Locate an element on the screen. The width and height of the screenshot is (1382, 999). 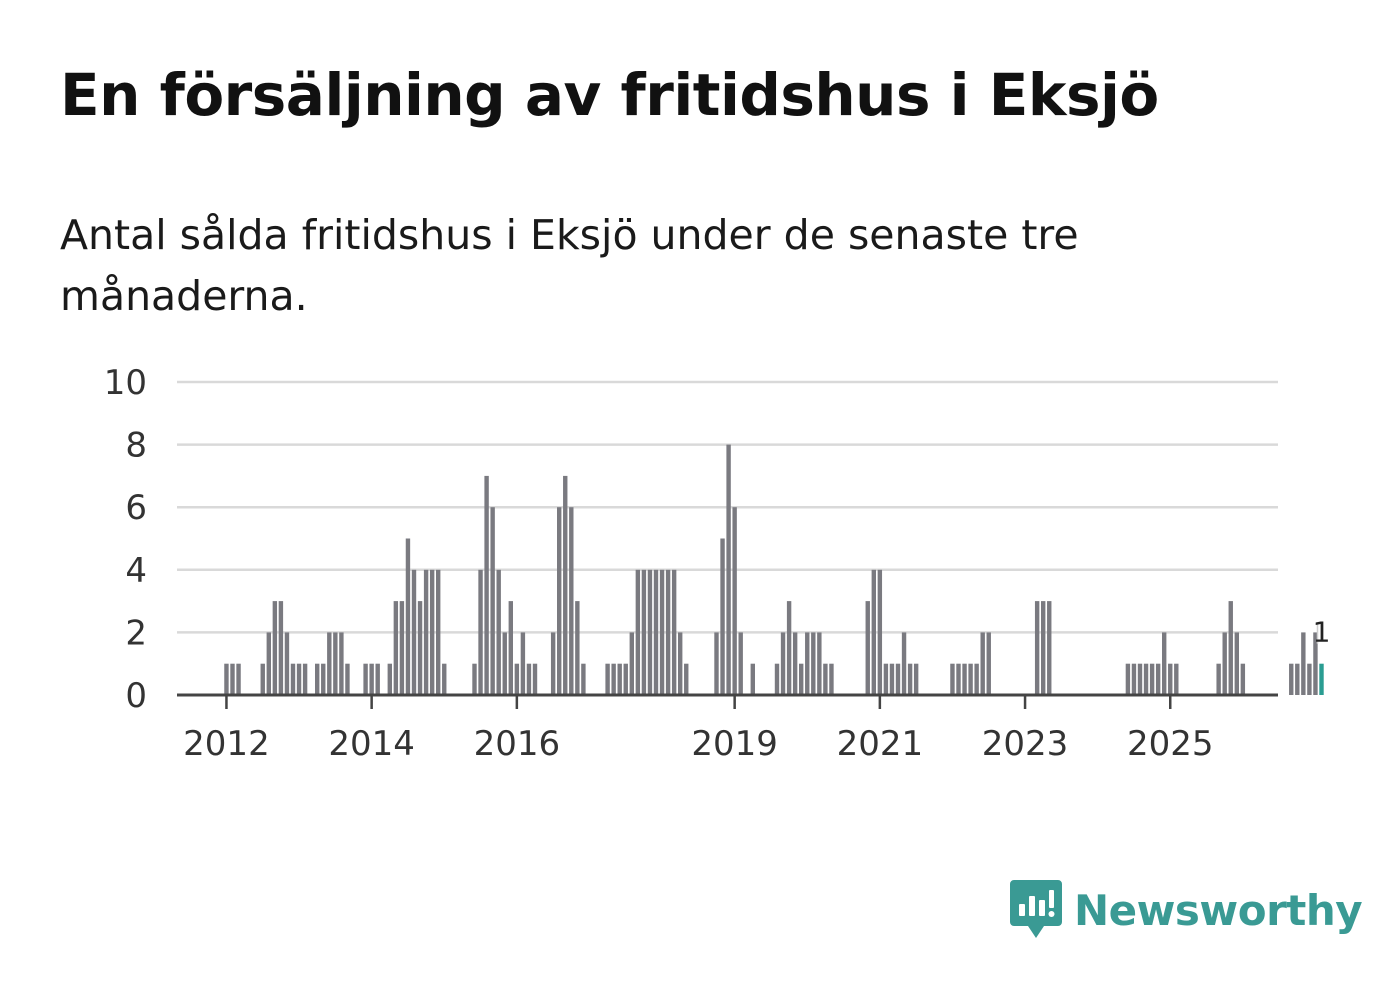
y-tick-label: 4 is located at coordinates (136, 571).